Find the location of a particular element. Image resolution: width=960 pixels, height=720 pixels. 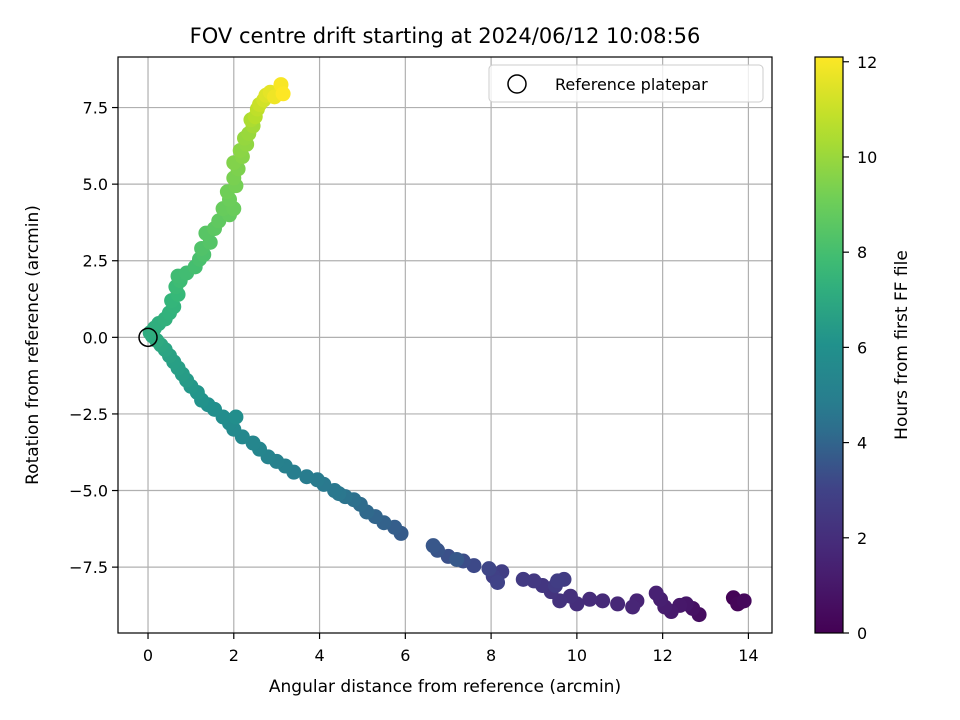

legend-entry-reference-platepar: Reference platepar is located at coordinates (631, 84).